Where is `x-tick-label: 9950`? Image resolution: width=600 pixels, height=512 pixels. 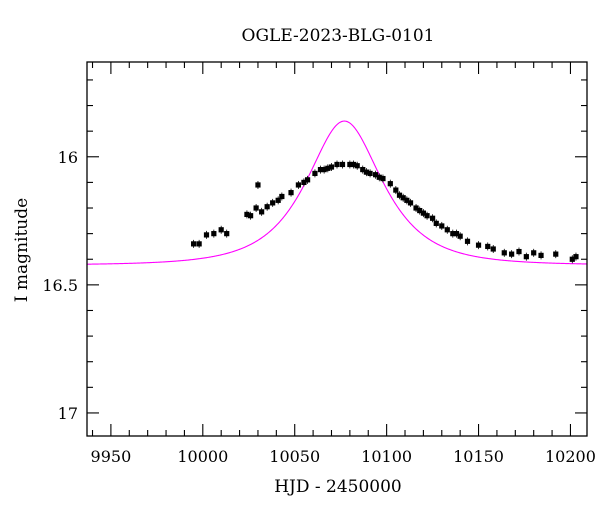 x-tick-label: 9950 is located at coordinates (111, 456).